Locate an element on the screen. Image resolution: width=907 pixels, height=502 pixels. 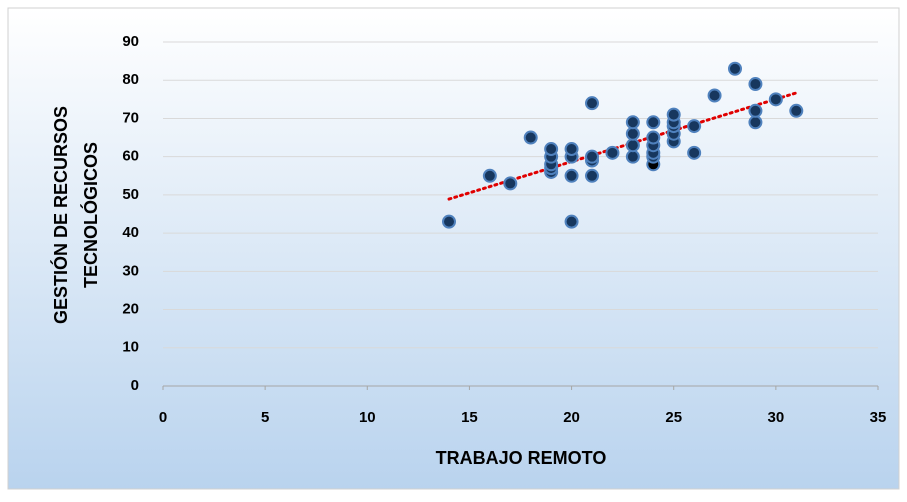
x-tick-label: 35 is located at coordinates (878, 417).